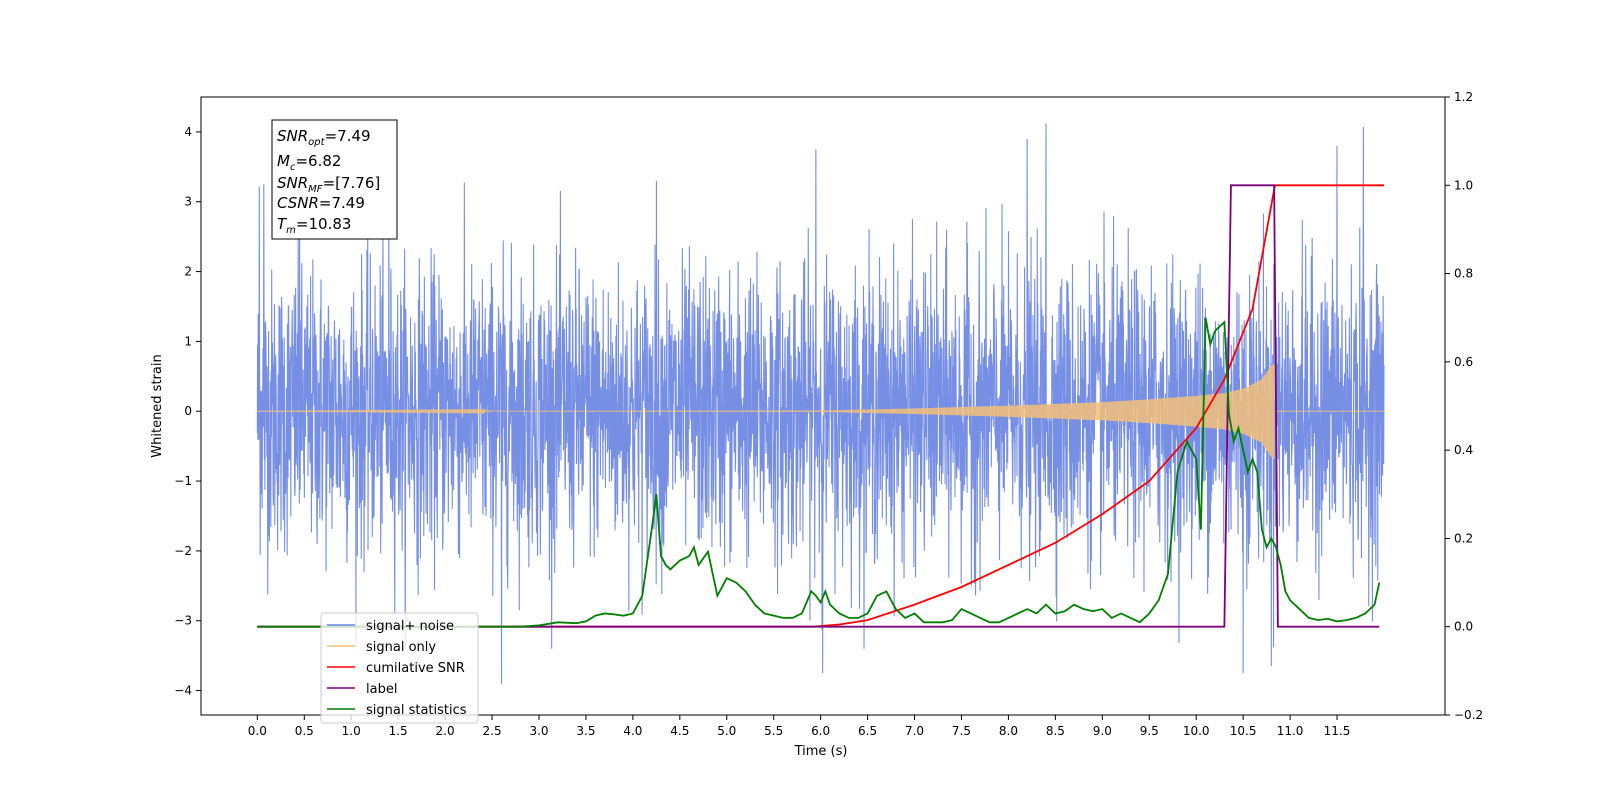 The height and width of the screenshot is (800, 1600). I want to click on y-tick-label: −2, so click(183, 551).